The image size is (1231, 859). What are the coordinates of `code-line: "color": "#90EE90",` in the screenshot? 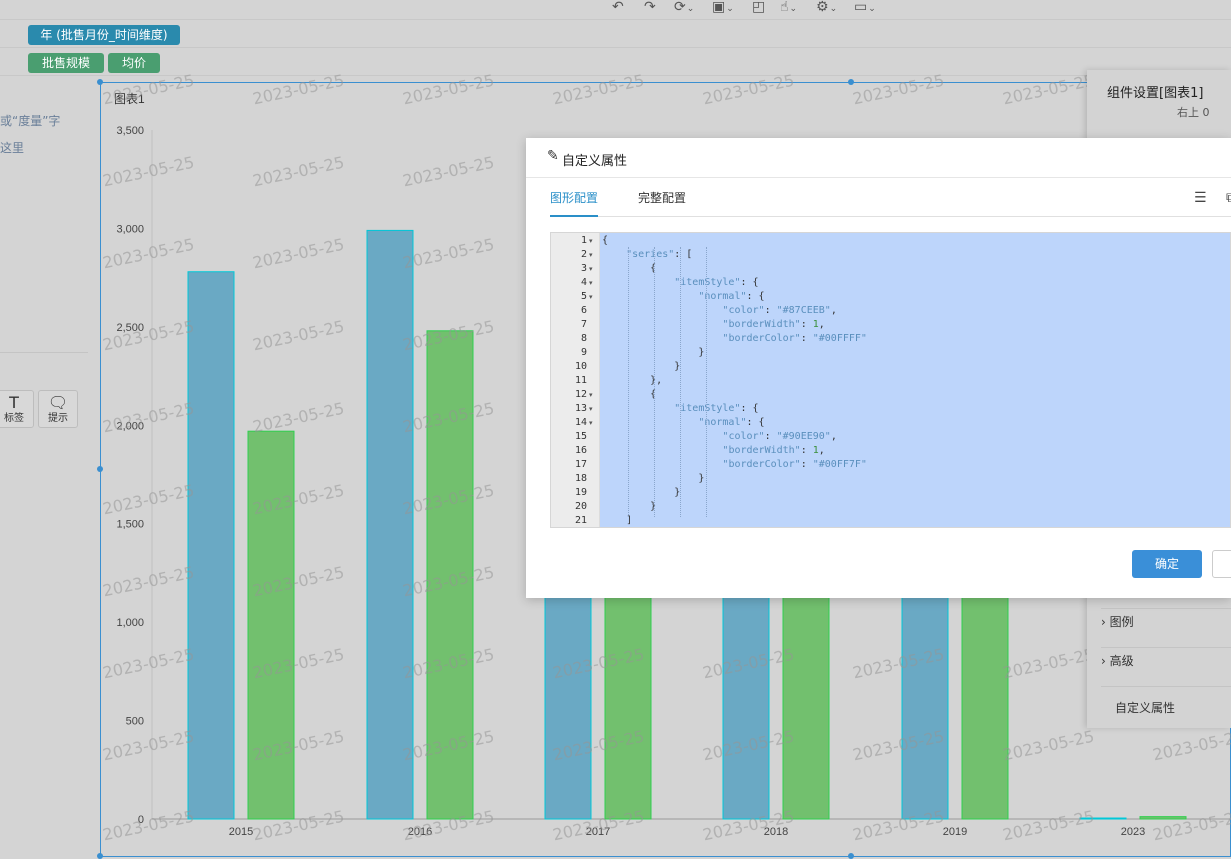 It's located at (779, 436).